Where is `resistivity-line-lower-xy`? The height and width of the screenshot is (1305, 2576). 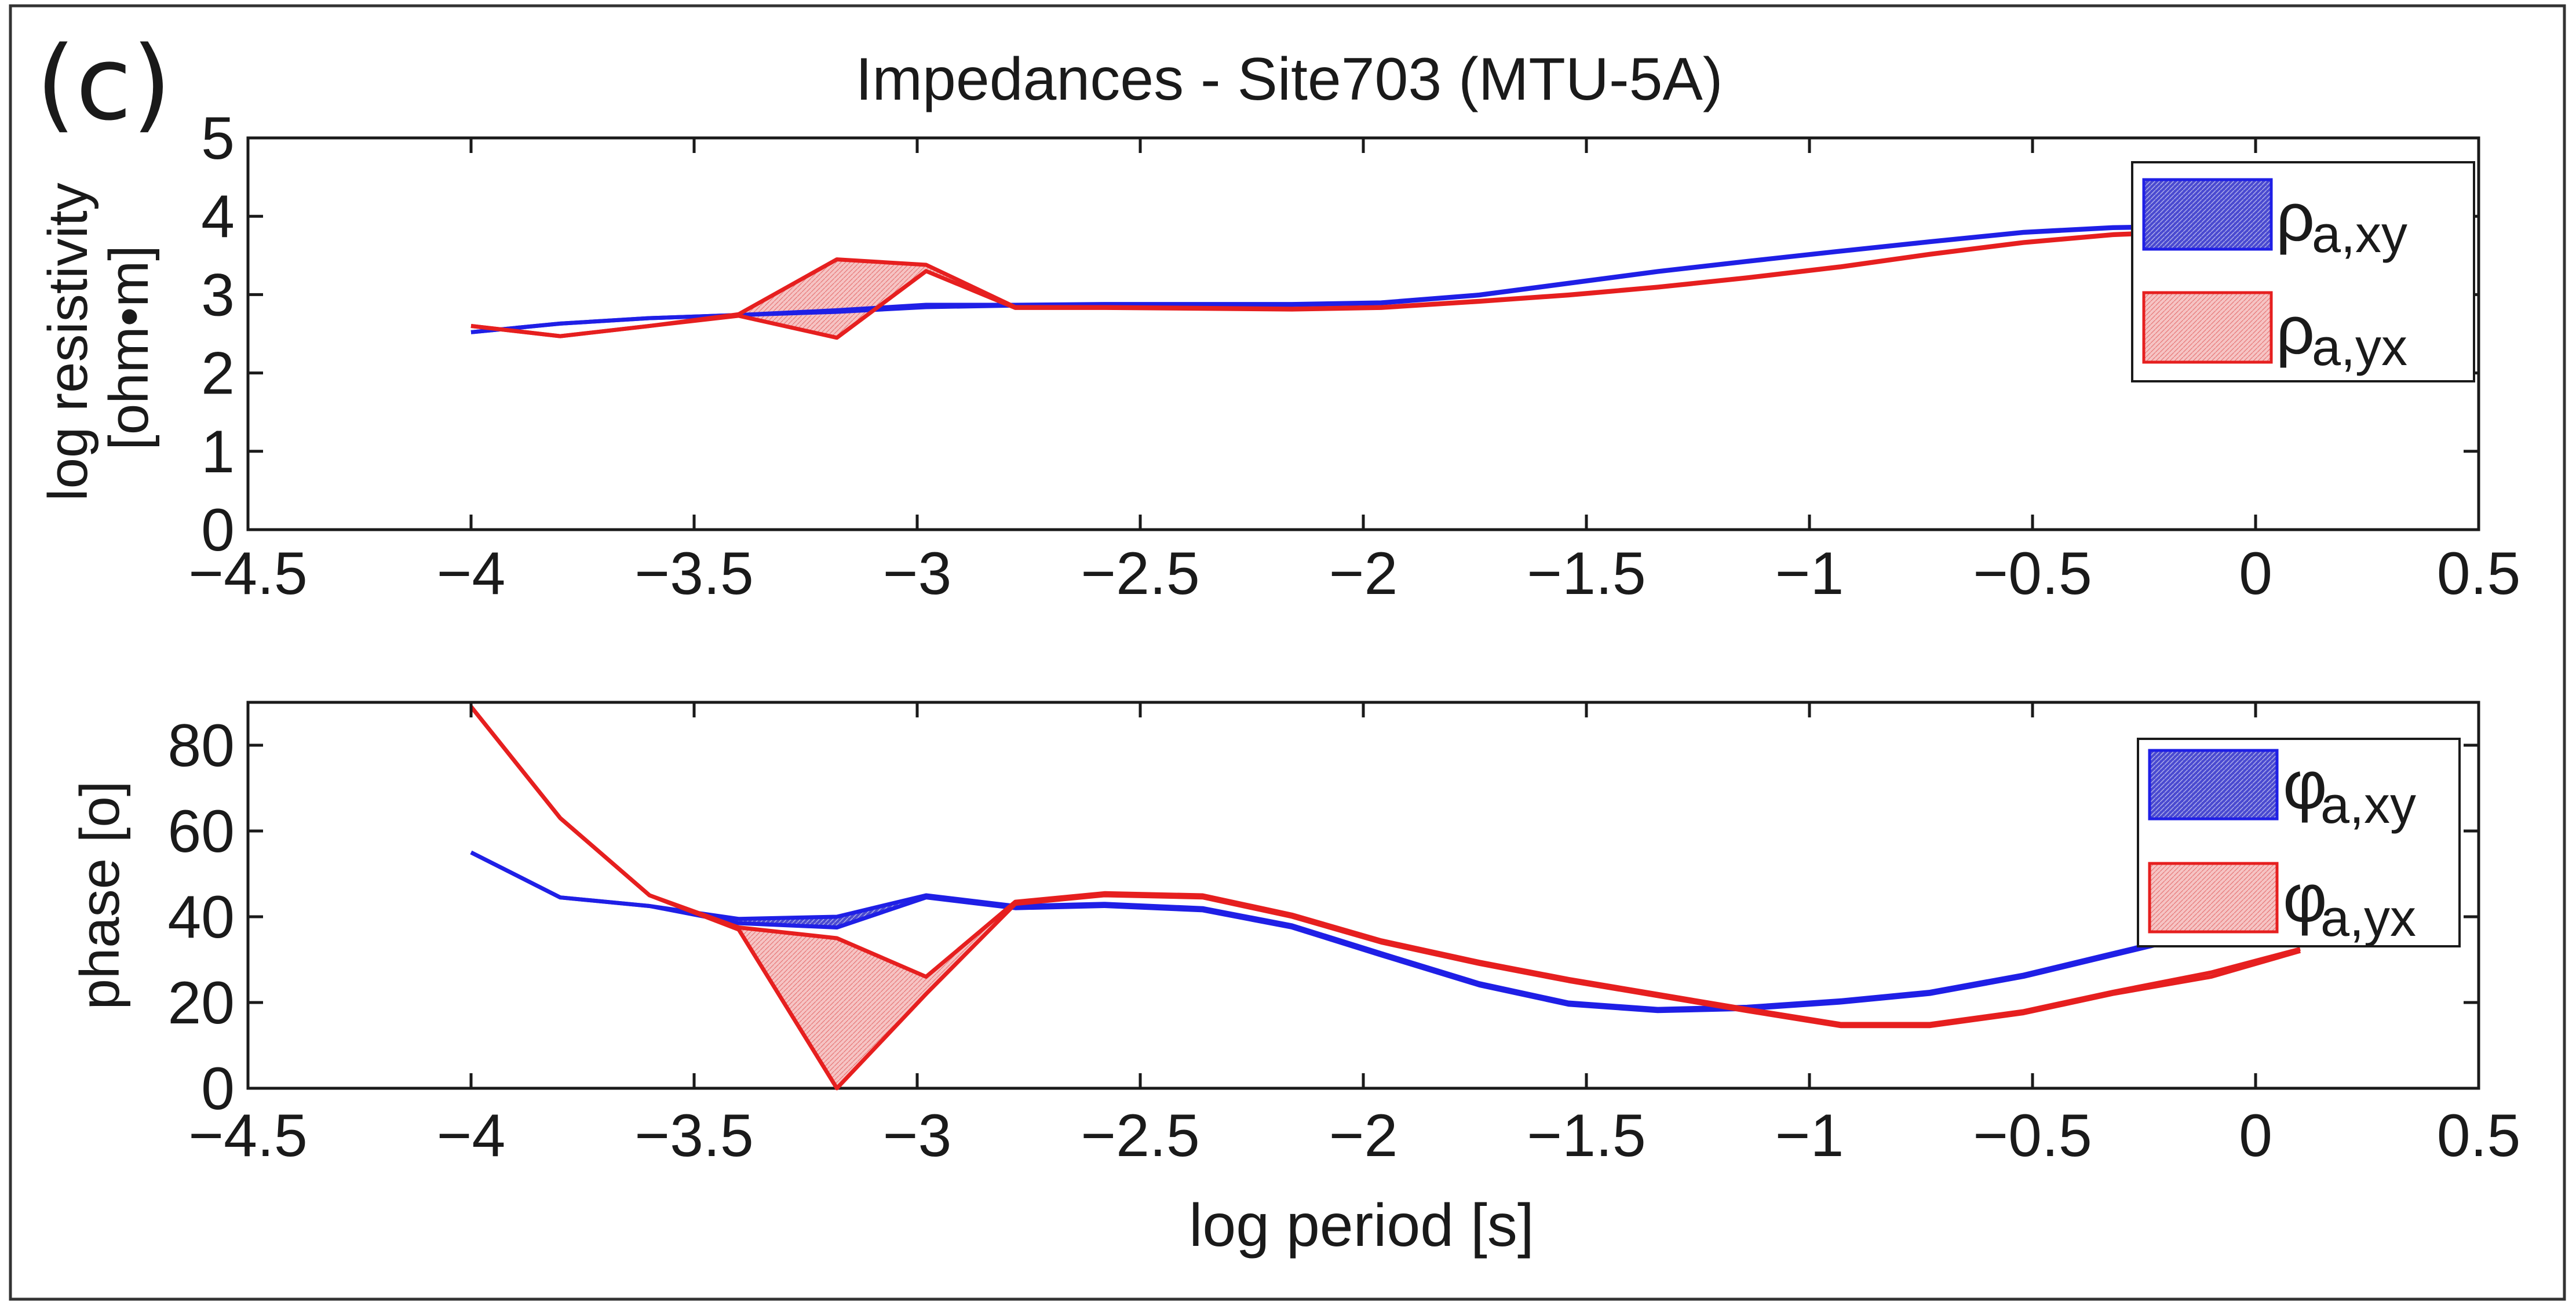 resistivity-line-lower-xy is located at coordinates (1385, 279).